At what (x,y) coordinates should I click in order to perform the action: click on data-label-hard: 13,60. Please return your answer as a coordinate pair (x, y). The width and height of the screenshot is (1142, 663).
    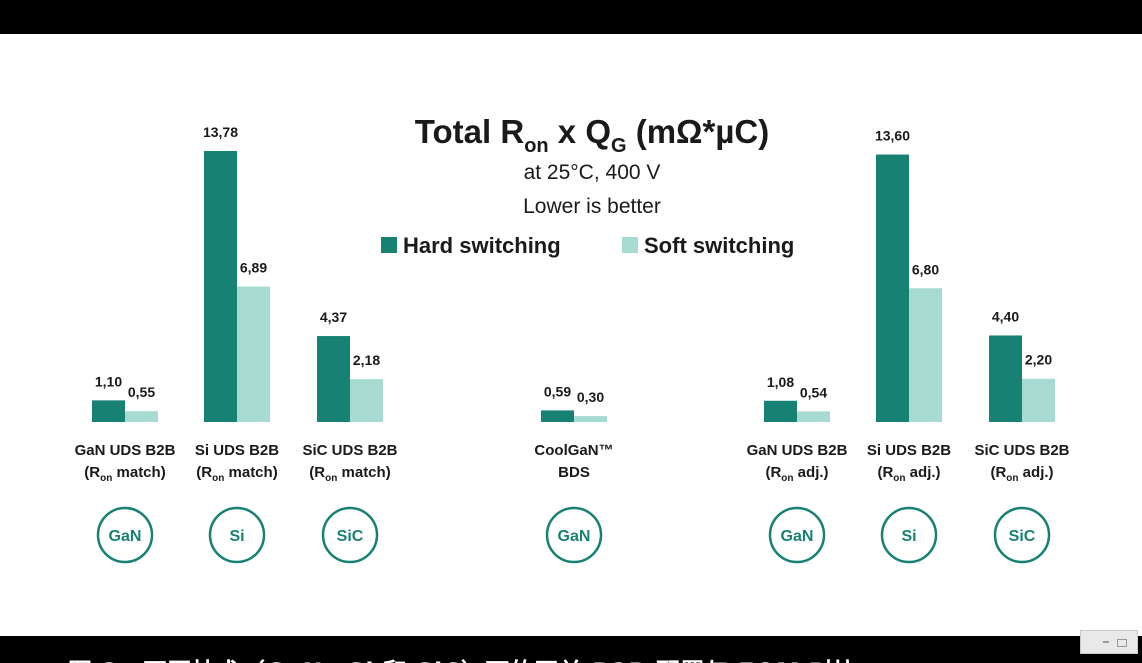
    Looking at the image, I should click on (892, 136).